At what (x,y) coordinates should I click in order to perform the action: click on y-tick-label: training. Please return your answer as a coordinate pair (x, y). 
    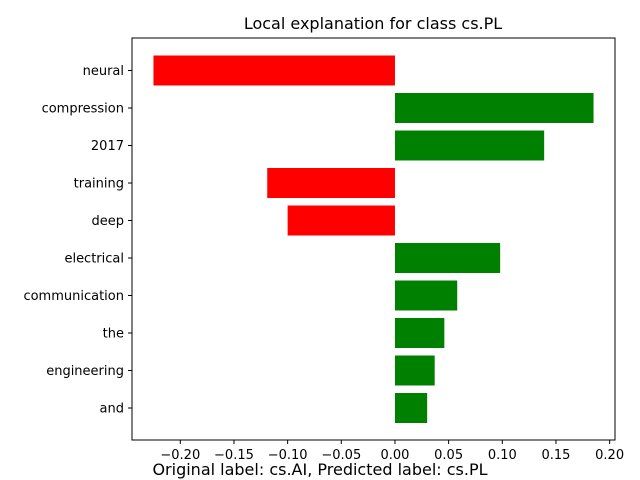
    Looking at the image, I should click on (99, 184).